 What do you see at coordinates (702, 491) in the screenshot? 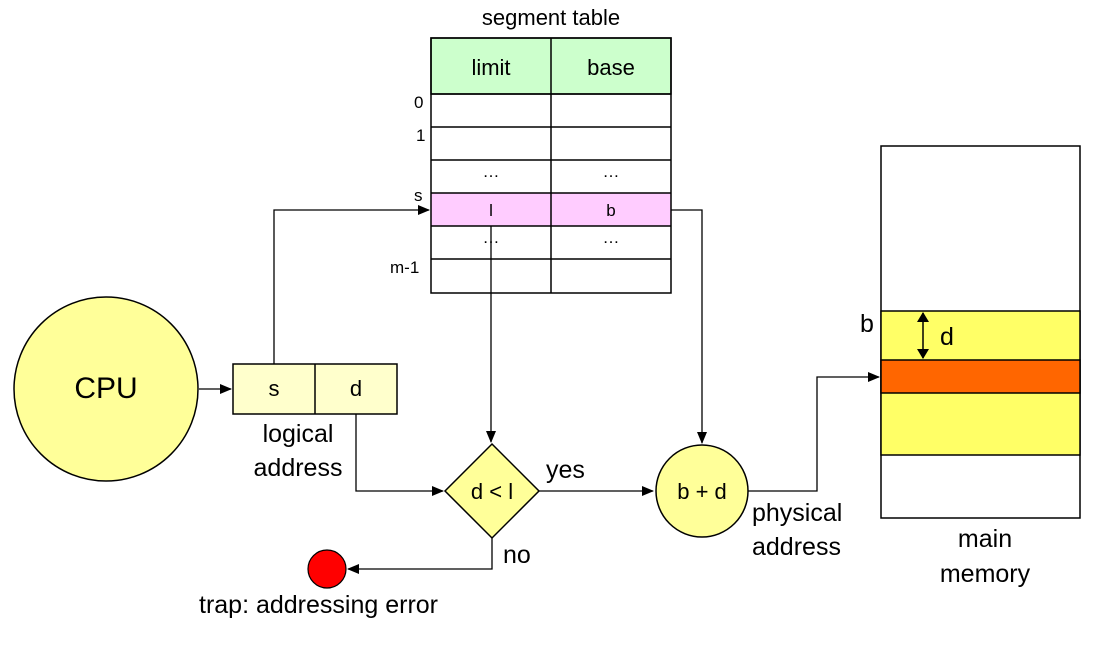
I see `adder-label: b + d` at bounding box center [702, 491].